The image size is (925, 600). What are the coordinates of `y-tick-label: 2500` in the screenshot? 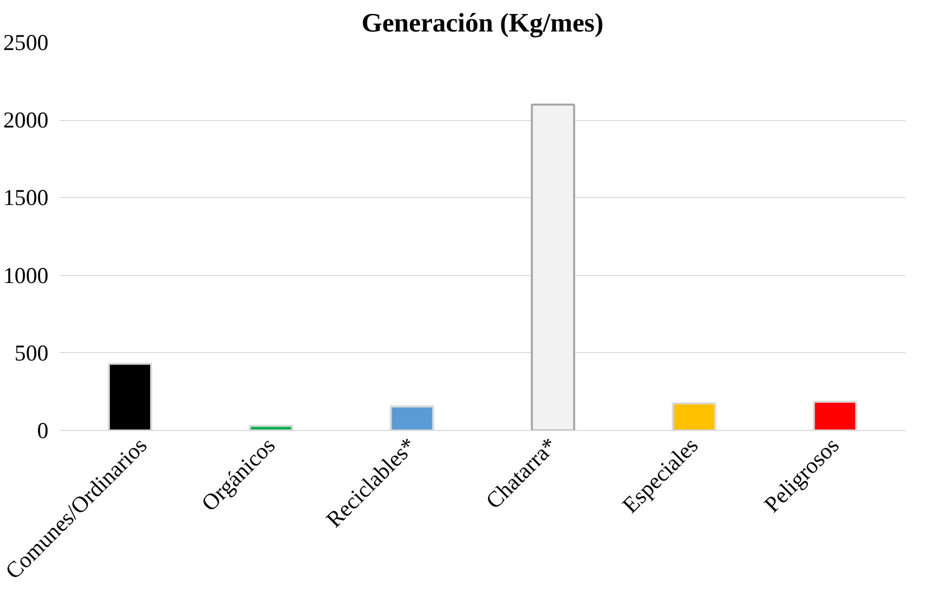 It's located at (25, 42).